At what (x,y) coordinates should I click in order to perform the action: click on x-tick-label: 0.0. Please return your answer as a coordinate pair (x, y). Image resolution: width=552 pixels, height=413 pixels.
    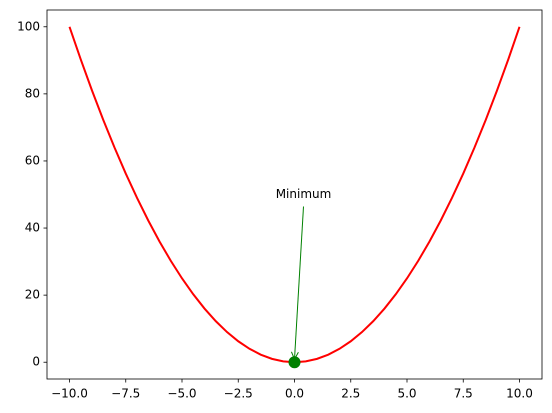
    Looking at the image, I should click on (294, 394).